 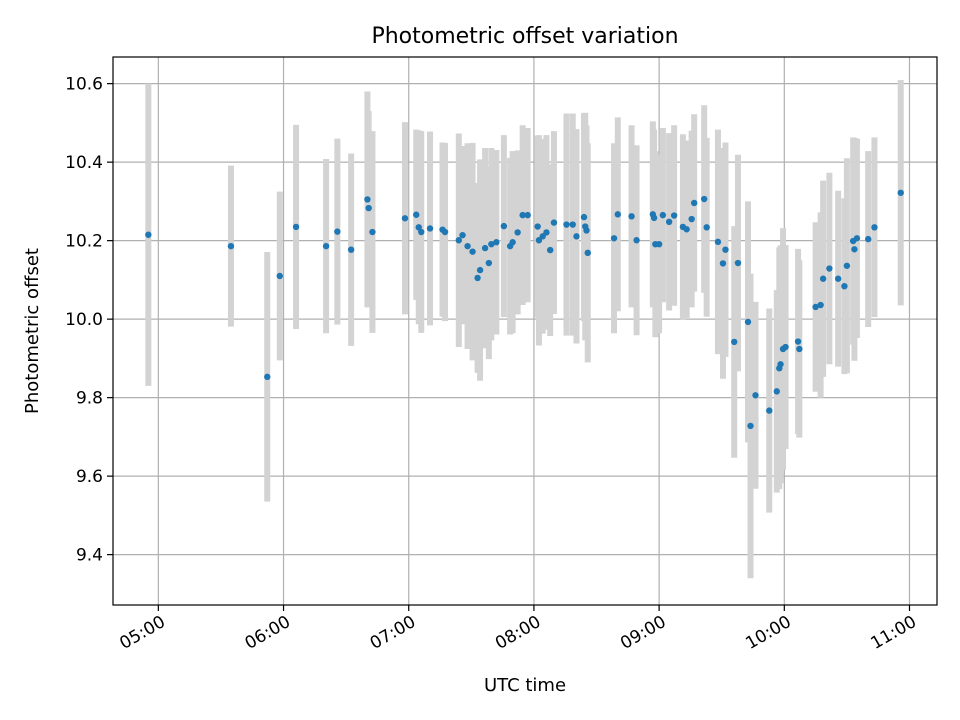 What do you see at coordinates (84, 320) in the screenshot?
I see `y-tick-label: 10.0` at bounding box center [84, 320].